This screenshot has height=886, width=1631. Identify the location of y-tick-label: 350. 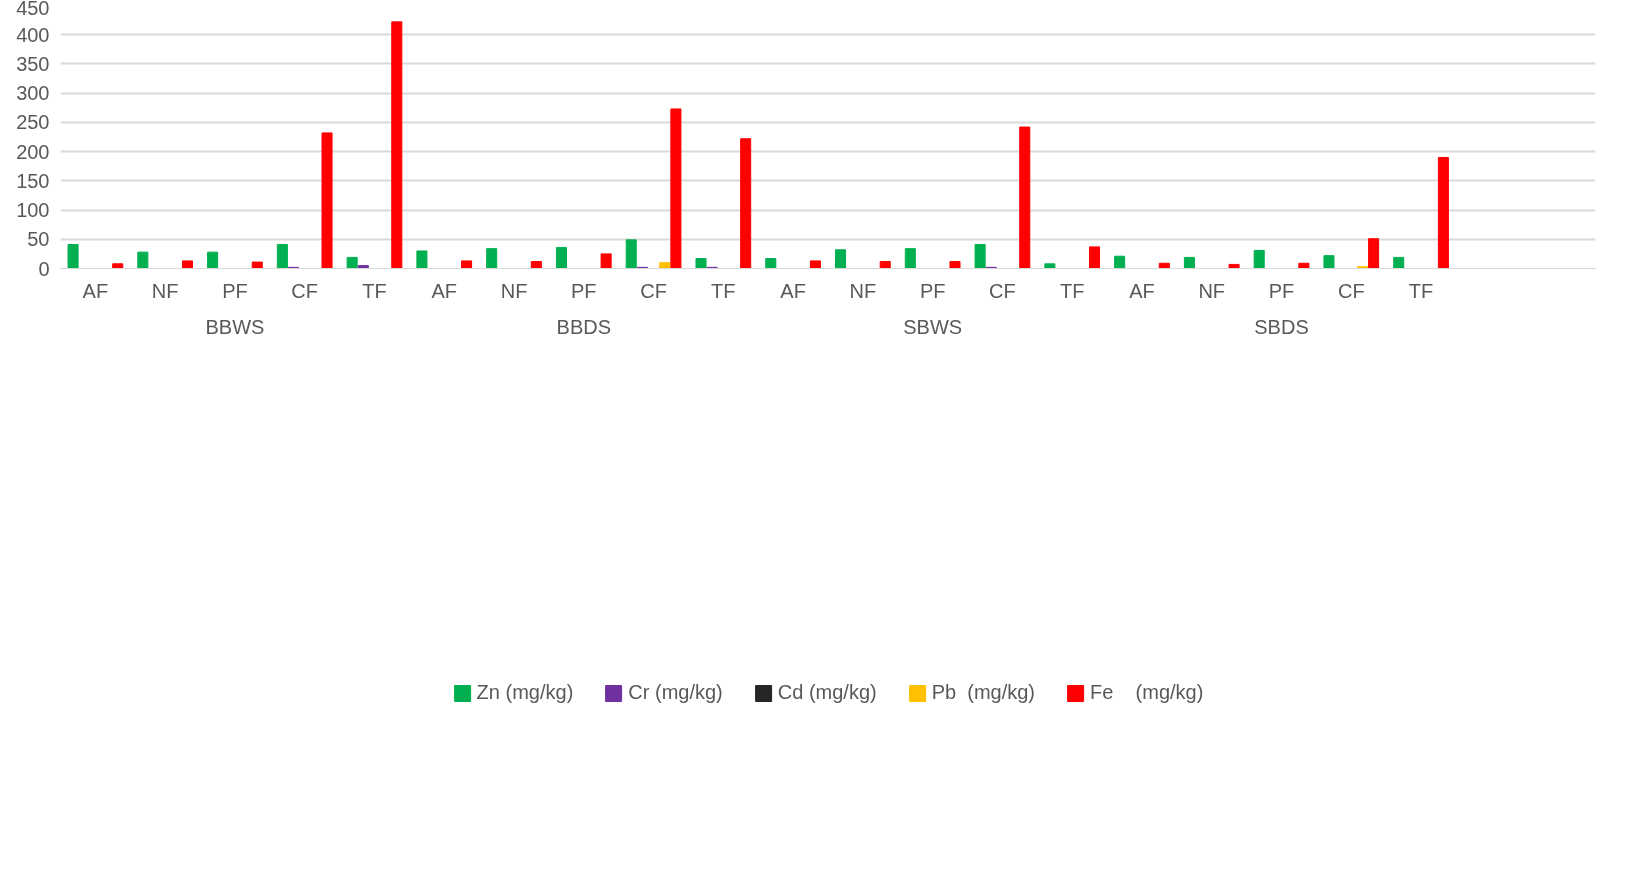
(33, 63).